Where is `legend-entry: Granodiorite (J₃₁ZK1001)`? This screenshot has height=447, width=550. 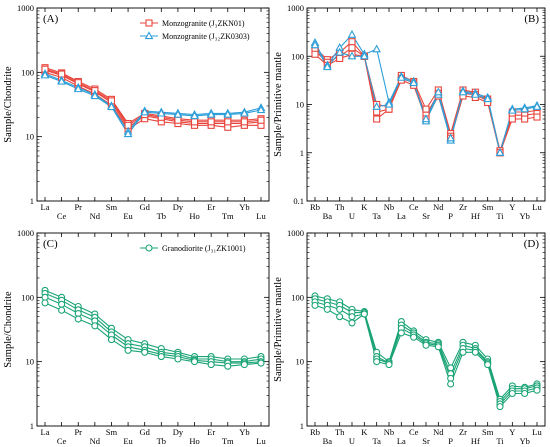
legend-entry: Granodiorite (J₃₁ZK1001) is located at coordinates (204, 248).